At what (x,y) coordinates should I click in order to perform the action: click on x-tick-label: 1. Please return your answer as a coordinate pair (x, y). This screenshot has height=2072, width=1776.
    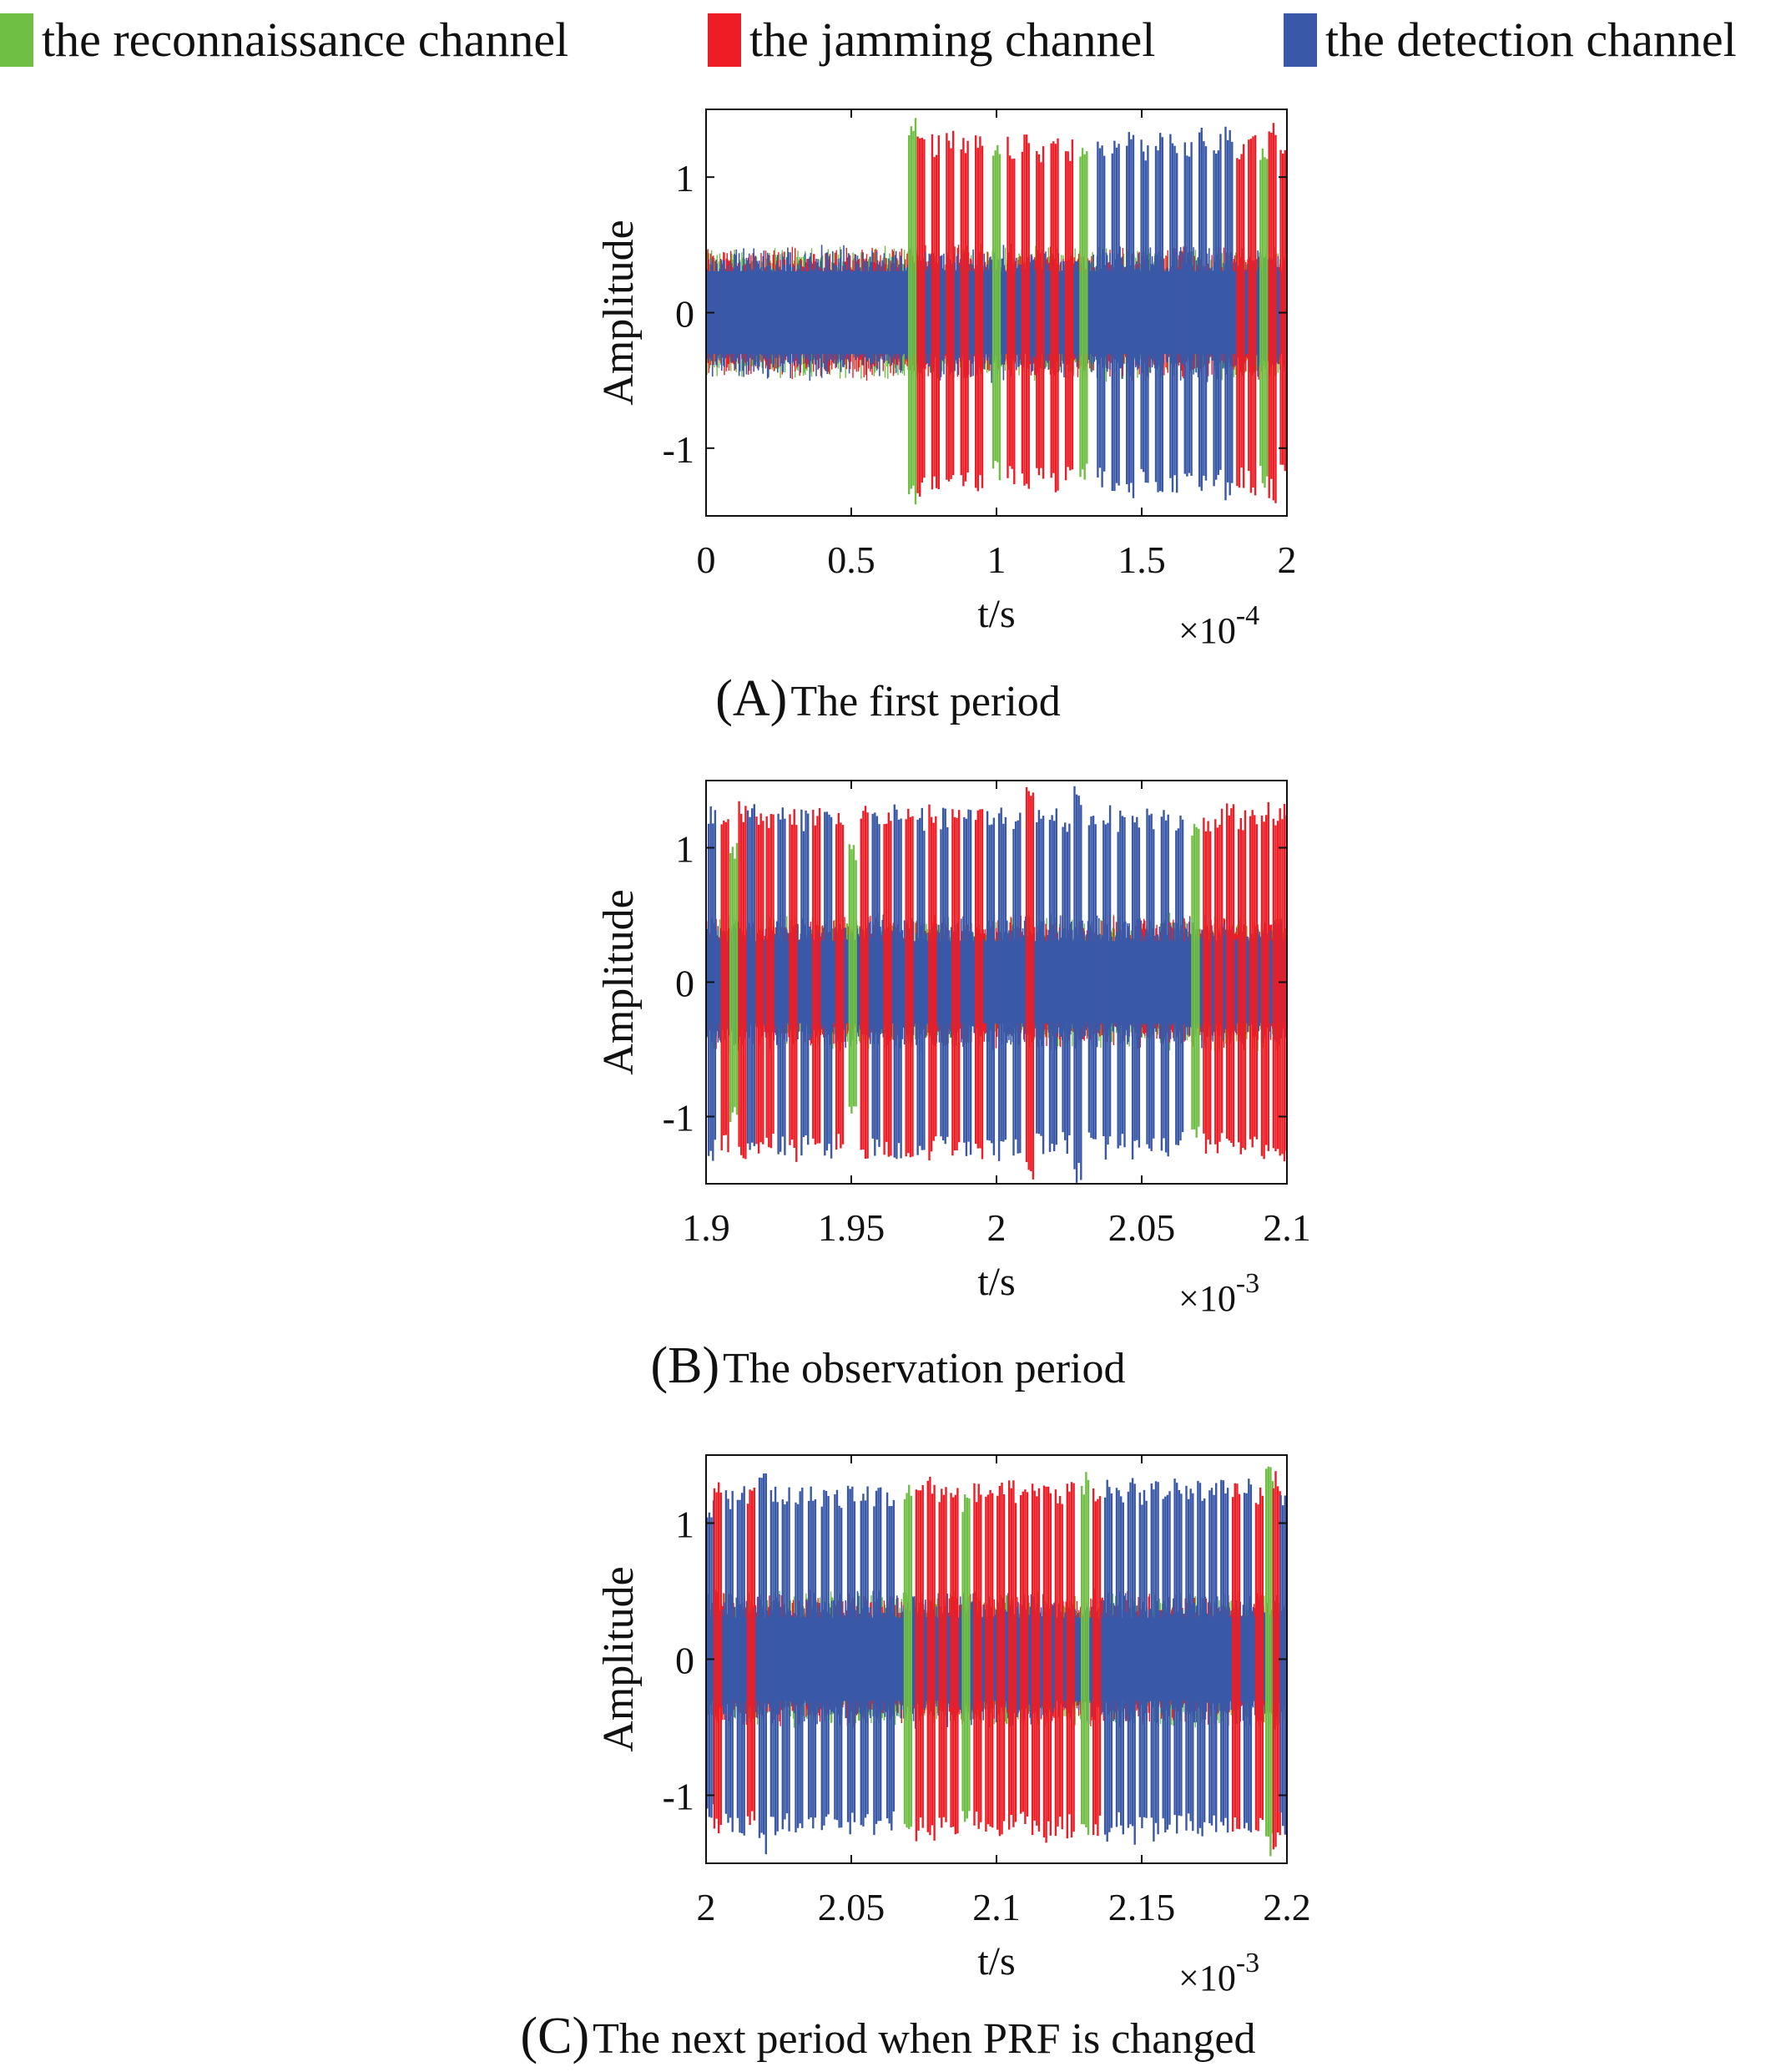
    Looking at the image, I should click on (997, 559).